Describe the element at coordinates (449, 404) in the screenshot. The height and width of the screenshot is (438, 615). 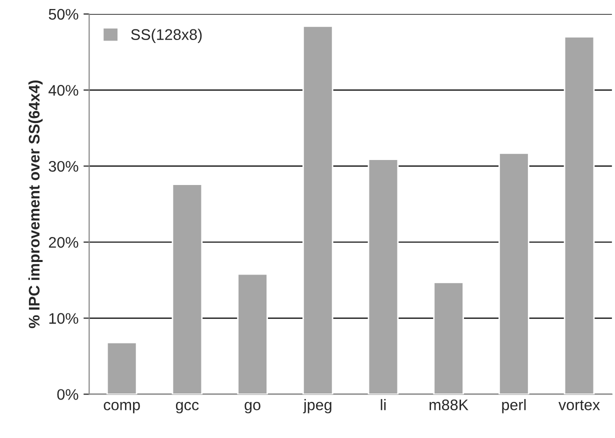
I see `x-tick-label: m88K` at that location.